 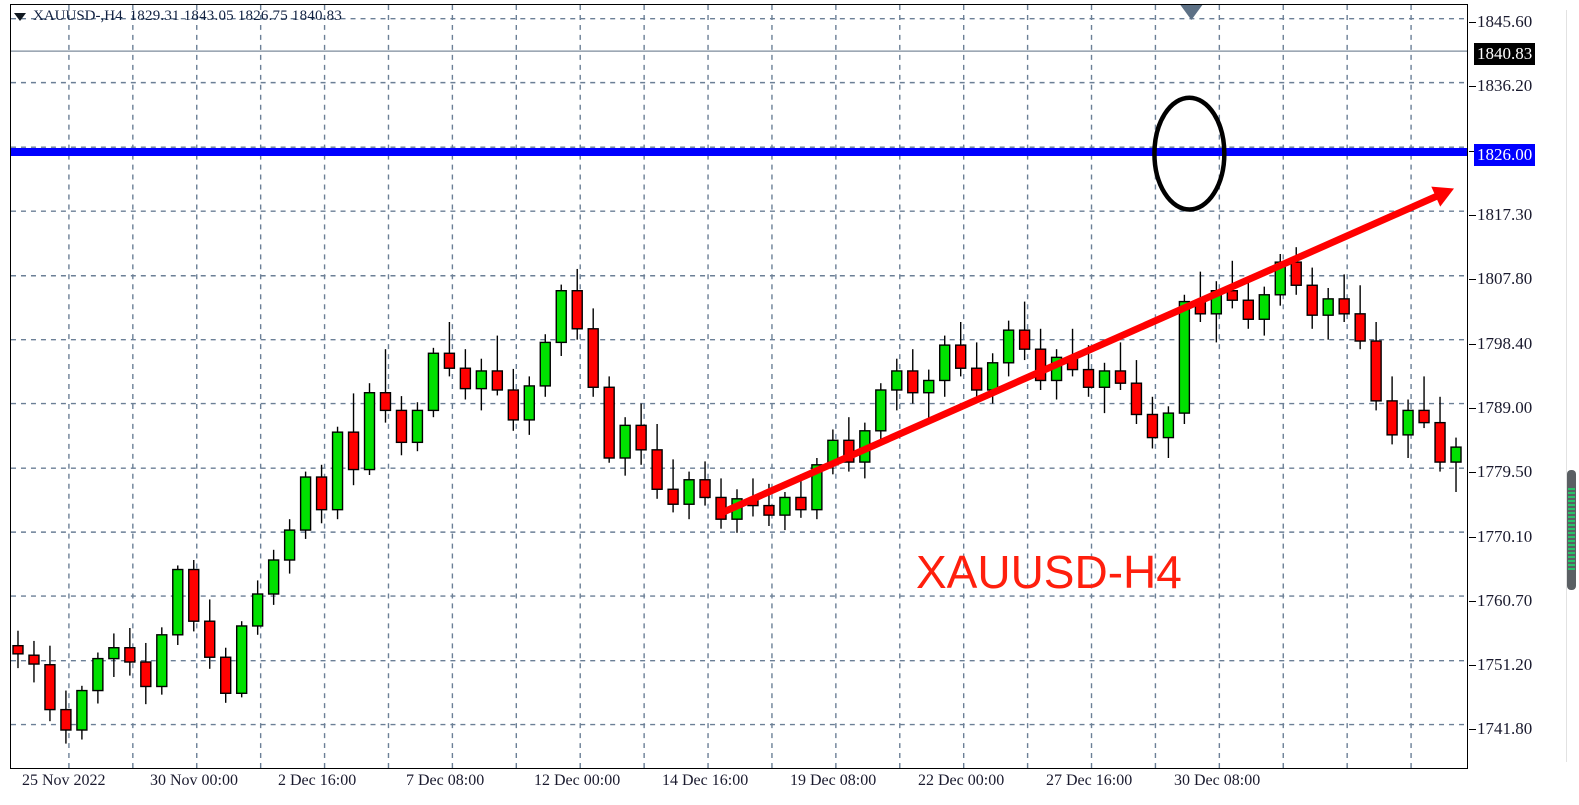 What do you see at coordinates (1505, 729) in the screenshot?
I see `price-tick-label: 1741.80` at bounding box center [1505, 729].